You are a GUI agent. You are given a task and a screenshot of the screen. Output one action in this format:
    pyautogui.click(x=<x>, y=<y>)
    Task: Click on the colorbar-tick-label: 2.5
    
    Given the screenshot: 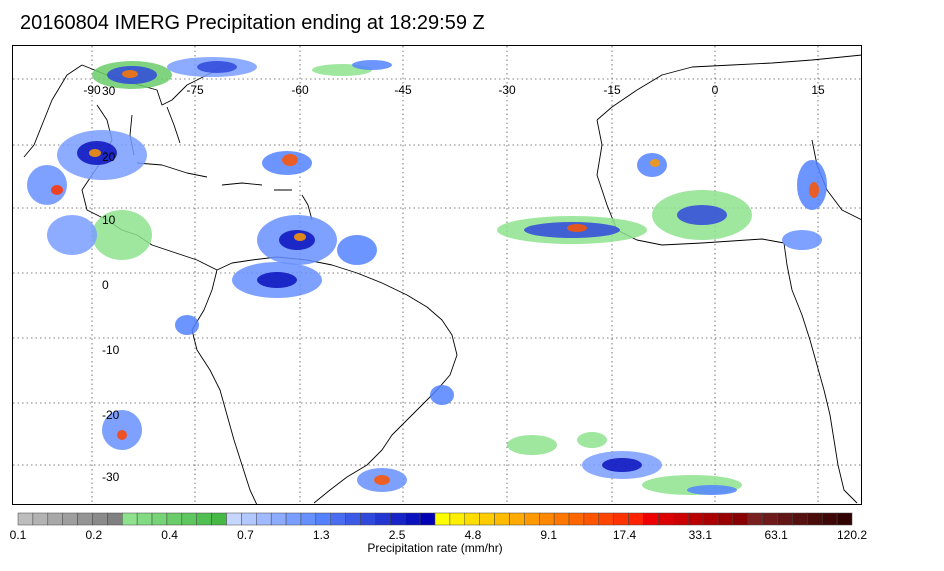 What is the action you would take?
    pyautogui.click(x=397, y=535)
    